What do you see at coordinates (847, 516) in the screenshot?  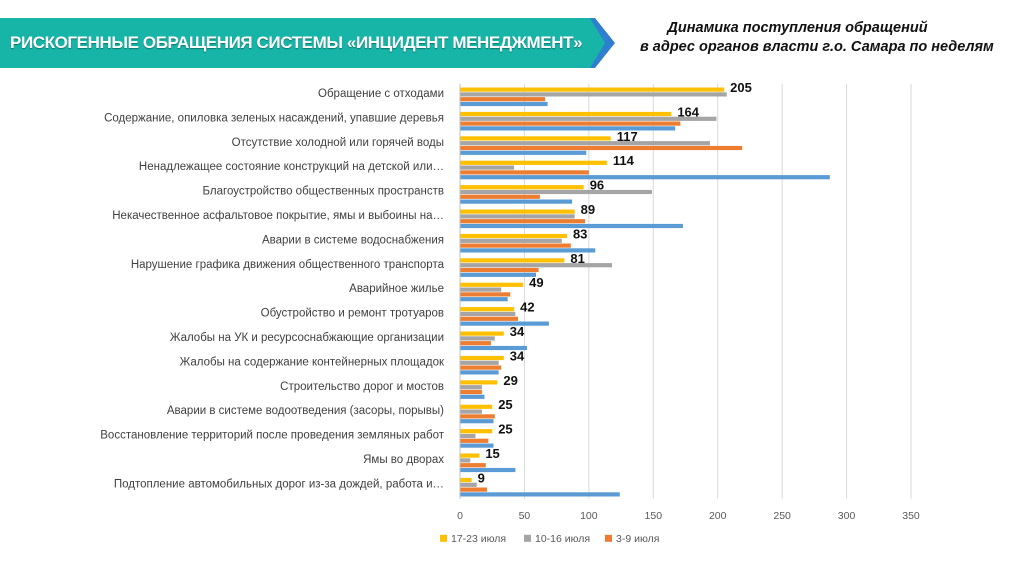 I see `x-tick-label: 300` at bounding box center [847, 516].